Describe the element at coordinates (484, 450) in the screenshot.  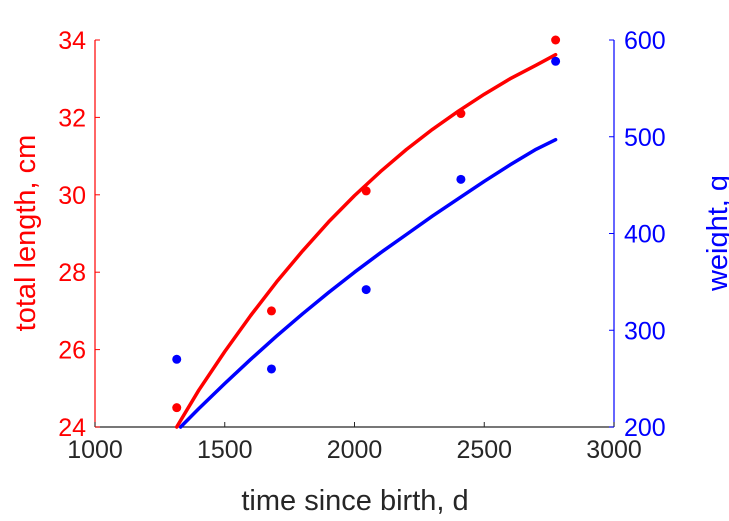
I see `x-tick-label: 2500` at that location.